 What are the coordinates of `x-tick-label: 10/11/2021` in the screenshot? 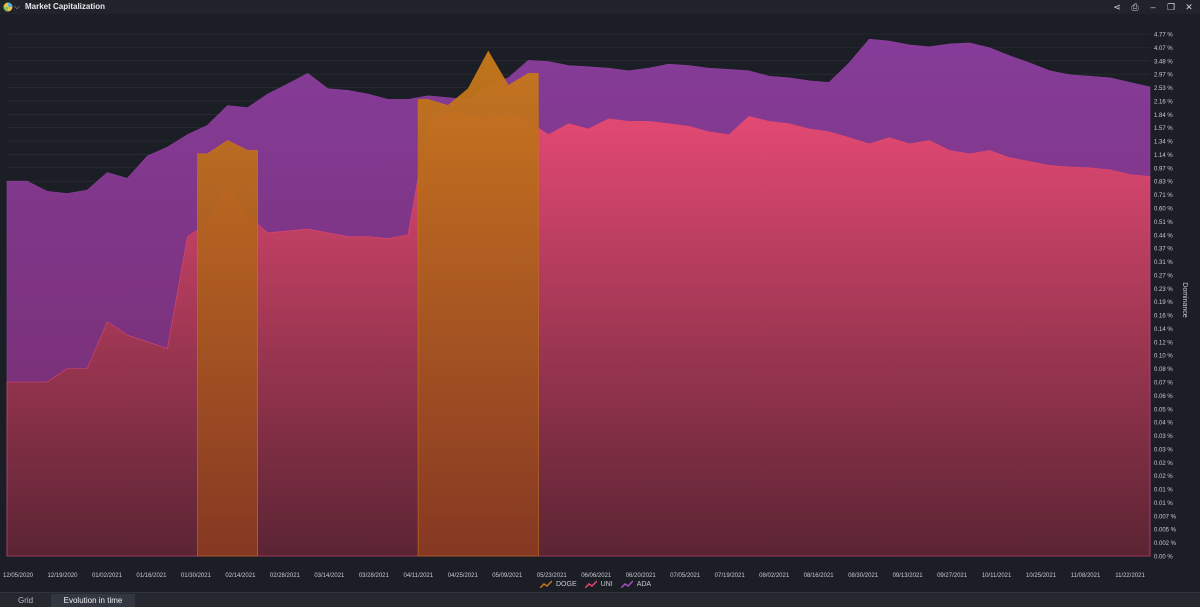 It's located at (997, 576).